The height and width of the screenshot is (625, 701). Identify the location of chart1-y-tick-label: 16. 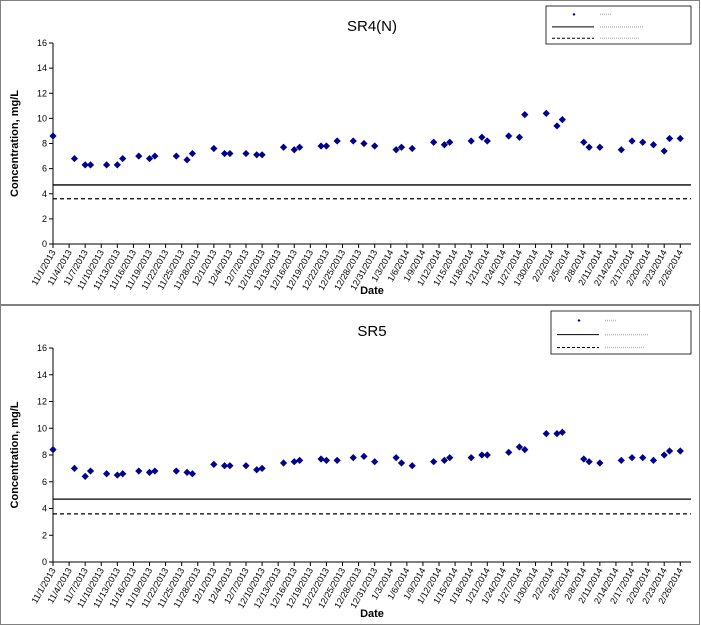
(42, 43).